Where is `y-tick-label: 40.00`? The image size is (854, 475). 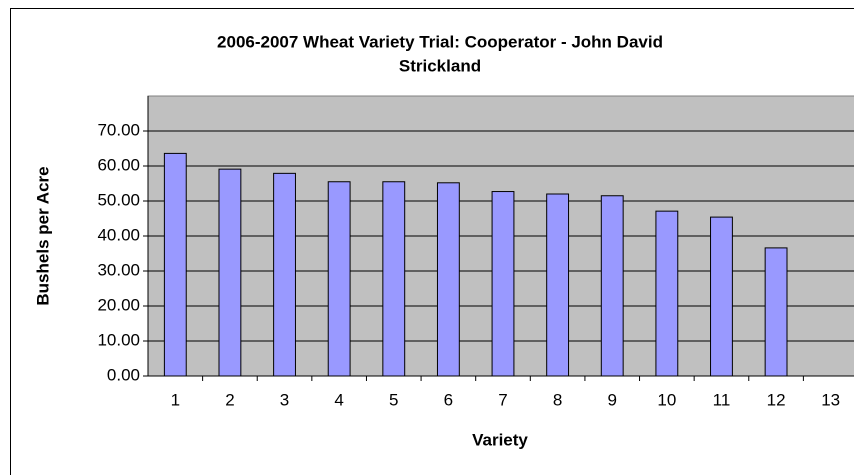
y-tick-label: 40.00 is located at coordinates (118, 234).